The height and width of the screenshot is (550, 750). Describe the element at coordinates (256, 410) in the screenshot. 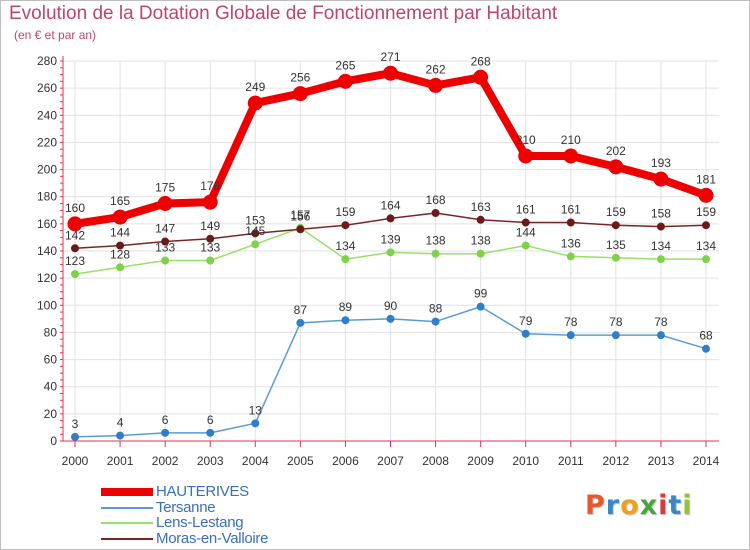

I see `data-label: 13` at that location.